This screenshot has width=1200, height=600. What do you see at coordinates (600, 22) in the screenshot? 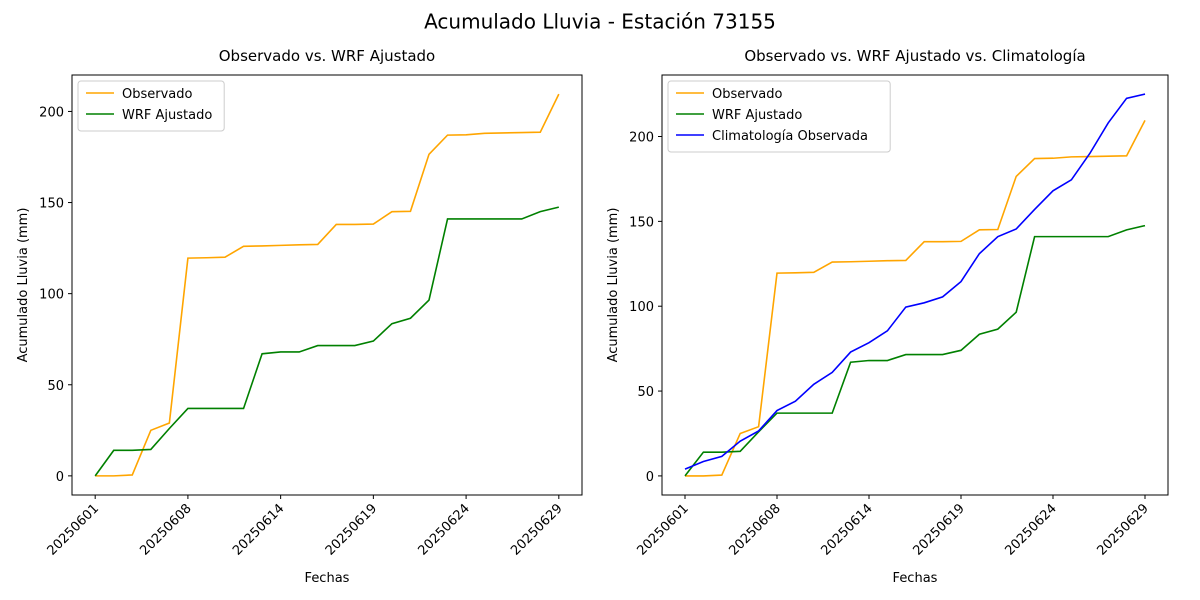
I see `figure-title: Acumulado Lluvia - Estación 73155` at bounding box center [600, 22].